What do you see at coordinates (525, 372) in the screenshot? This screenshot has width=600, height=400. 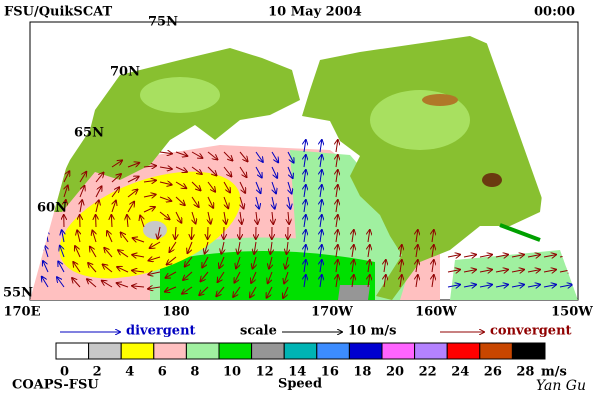 I see `colorbar-tick: 28` at bounding box center [525, 372].